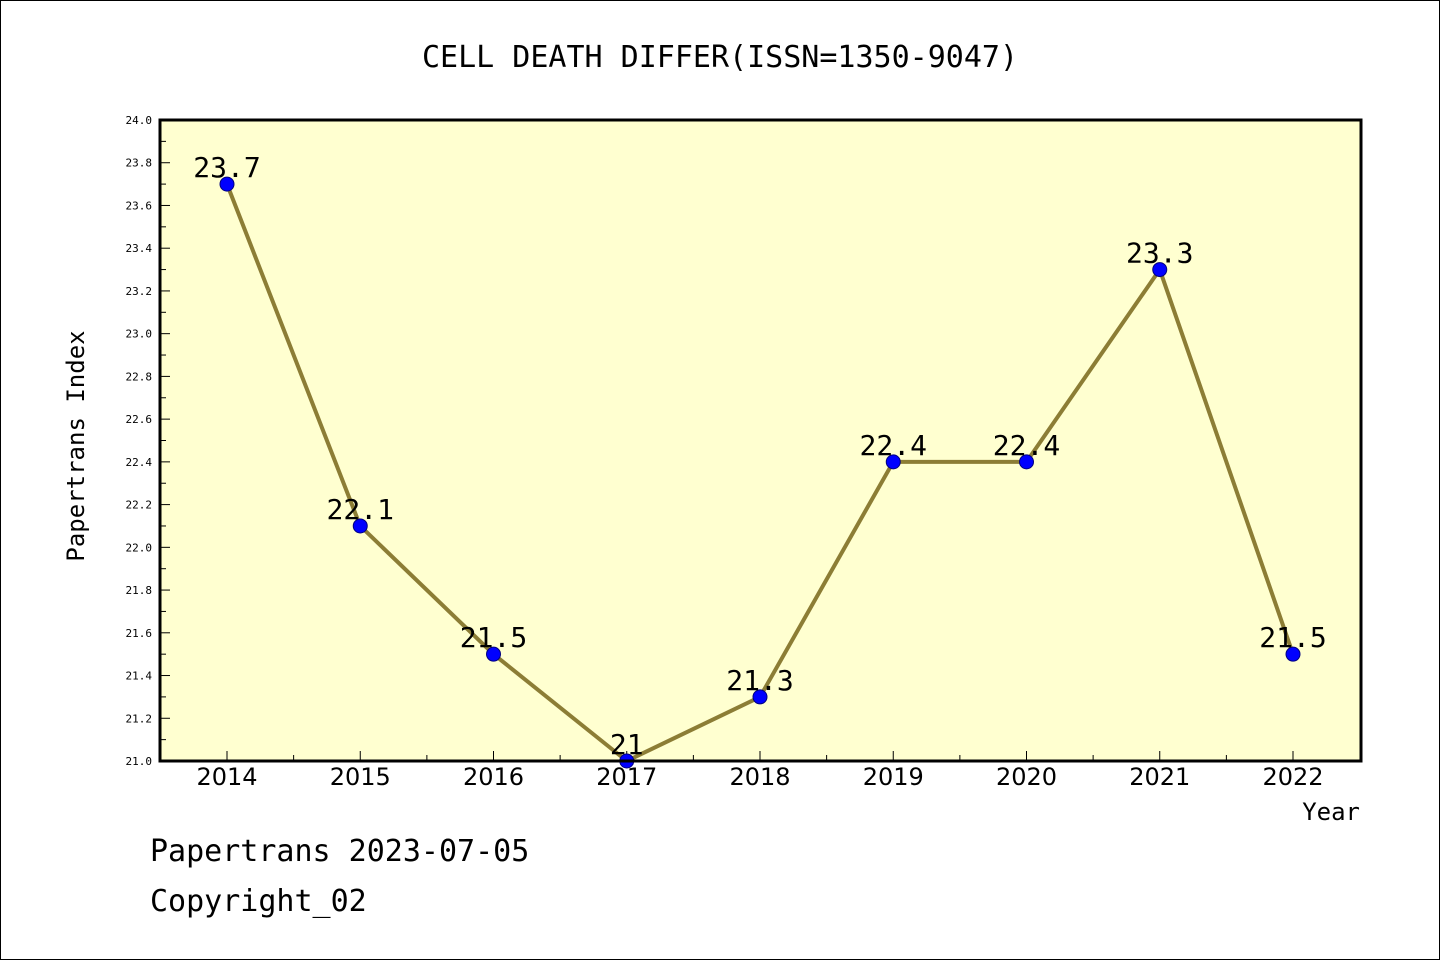  Describe the element at coordinates (76, 445) in the screenshot. I see `y-axis-label: Papertrans Index` at that location.